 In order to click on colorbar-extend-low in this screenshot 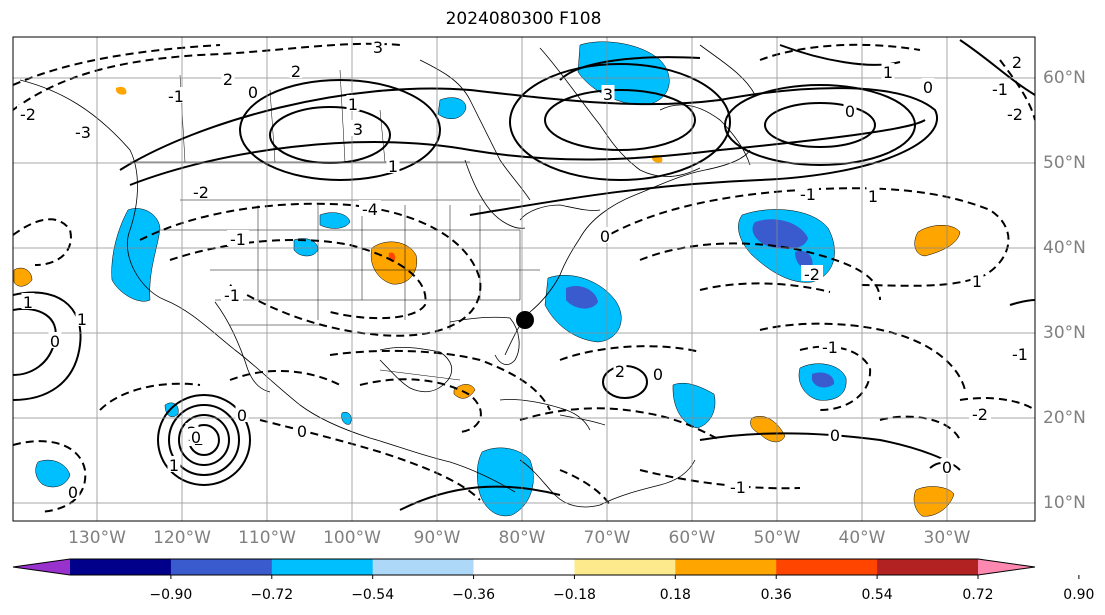, I will do `click(41, 567)`.